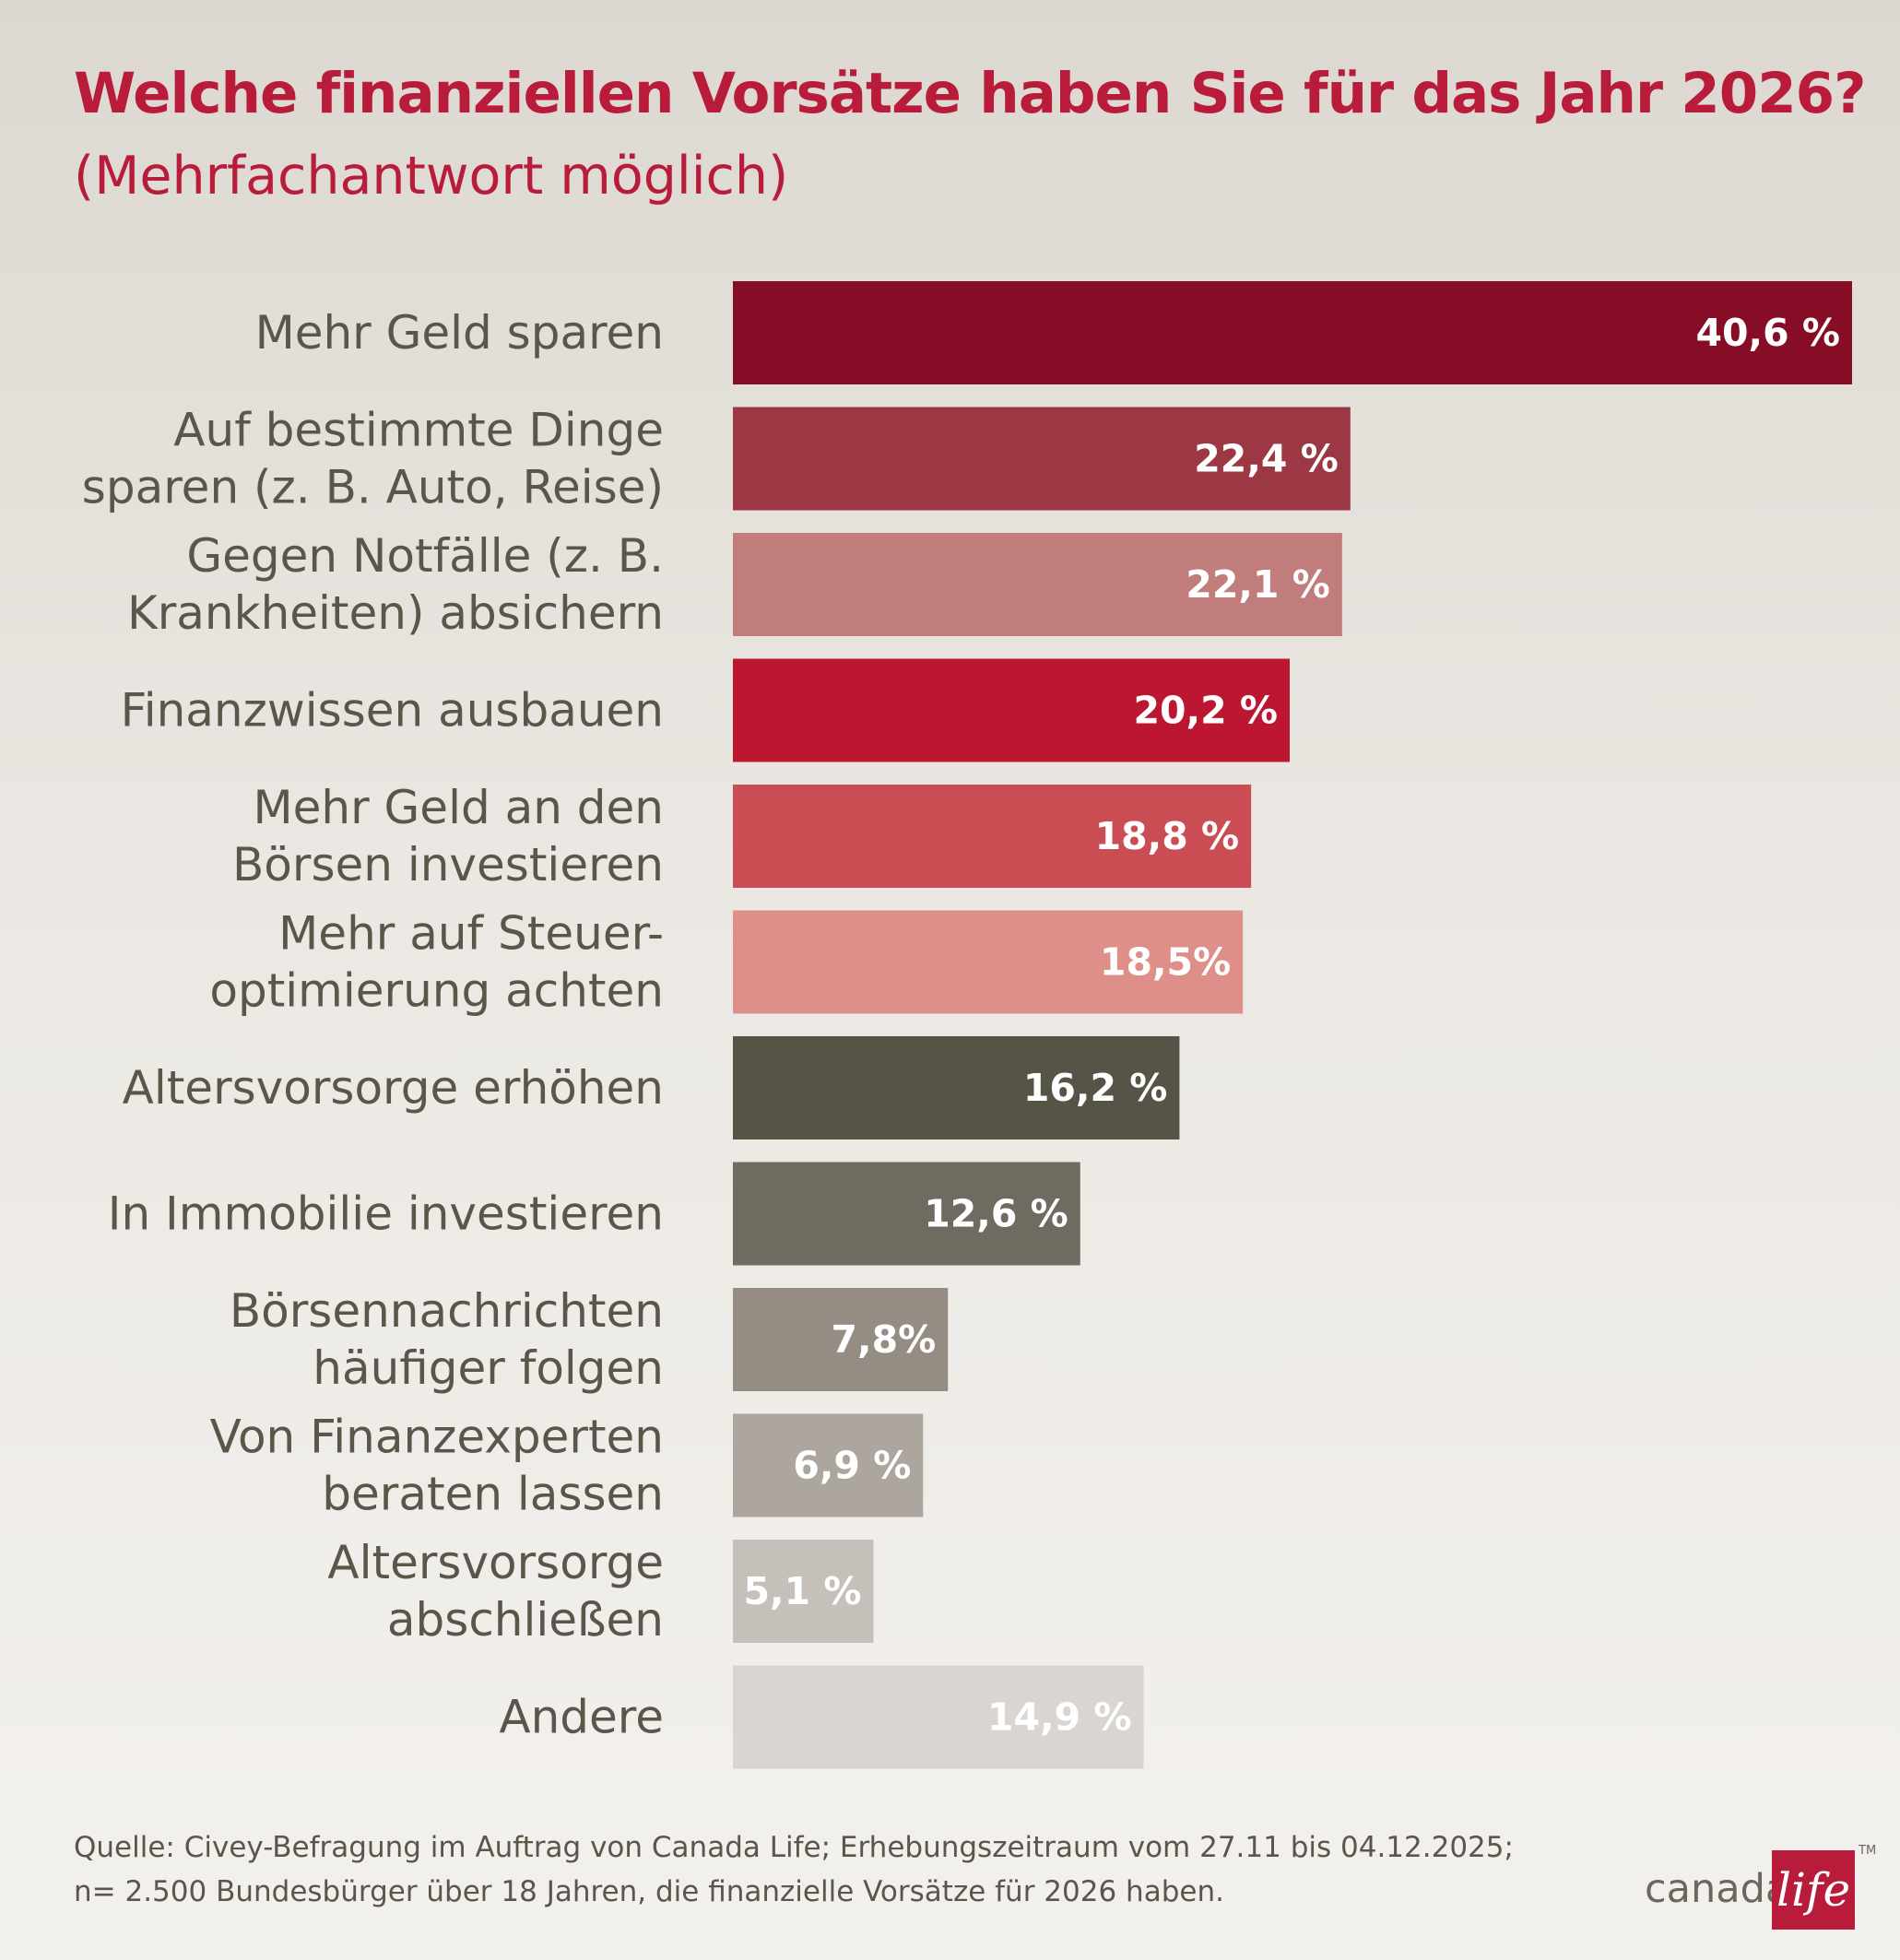  Describe the element at coordinates (1868, 1851) in the screenshot. I see `logo-trademark: TM` at that location.